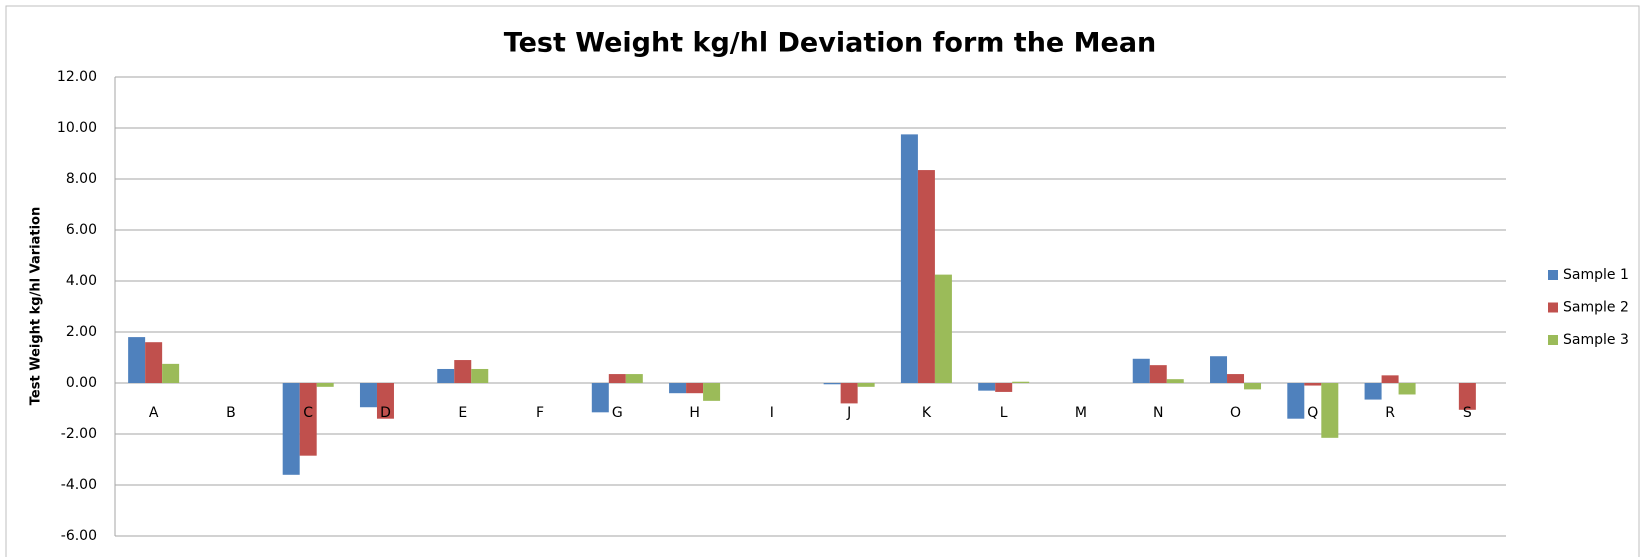  Describe the element at coordinates (77, 77) in the screenshot. I see `y-tick-label: 12.00` at that location.